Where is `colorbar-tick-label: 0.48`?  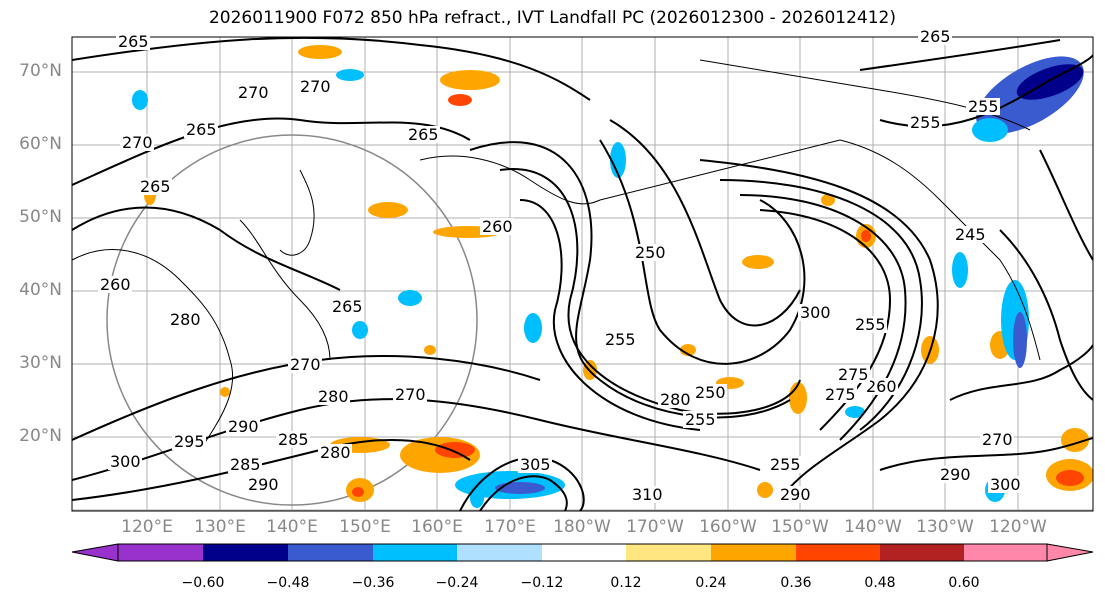
colorbar-tick-label: 0.48 is located at coordinates (880, 583).